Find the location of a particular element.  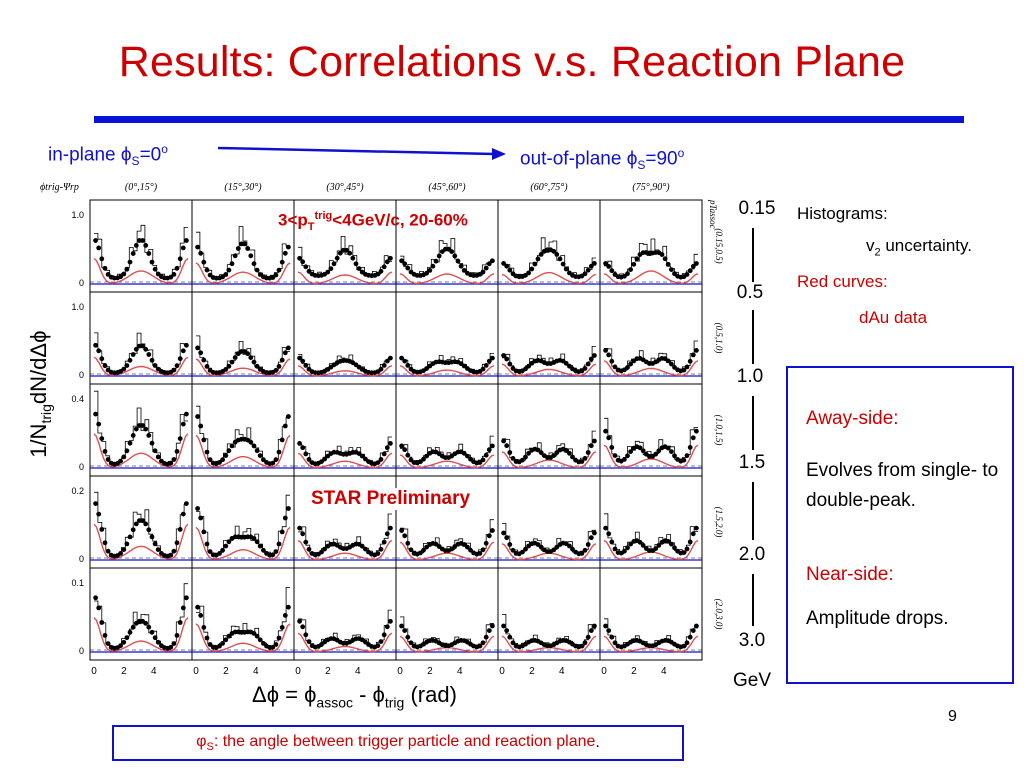

y-tick-label: 1.0 is located at coordinates (77, 307).